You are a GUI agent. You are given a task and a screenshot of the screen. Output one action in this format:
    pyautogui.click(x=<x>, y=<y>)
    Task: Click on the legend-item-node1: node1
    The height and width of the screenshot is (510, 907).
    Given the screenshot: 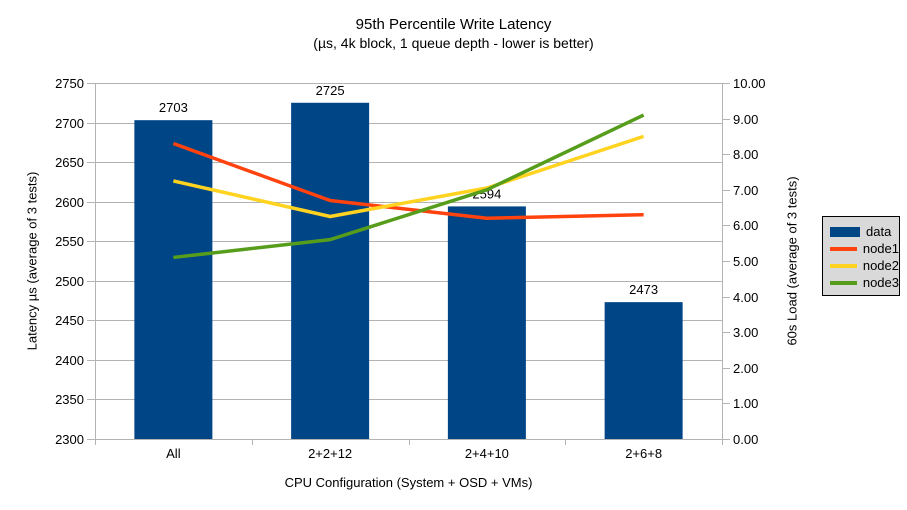 What is the action you would take?
    pyautogui.click(x=864, y=248)
    